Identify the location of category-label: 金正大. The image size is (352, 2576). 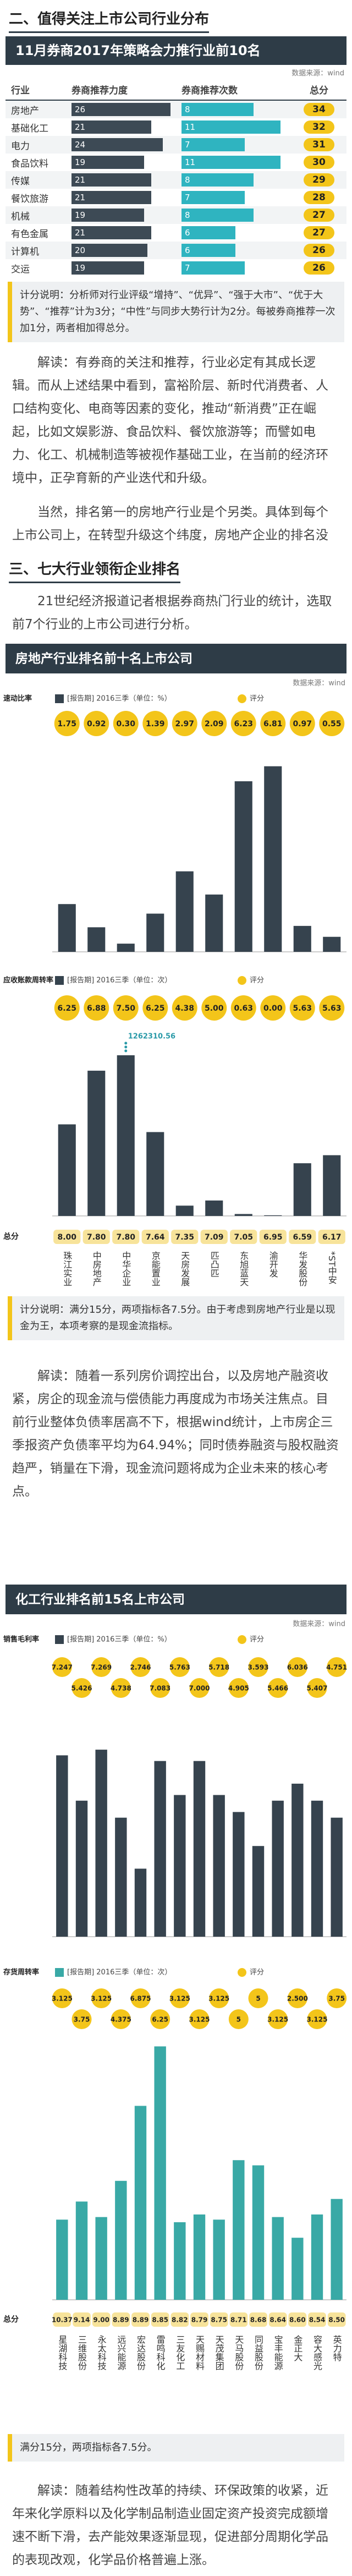
(297, 2348).